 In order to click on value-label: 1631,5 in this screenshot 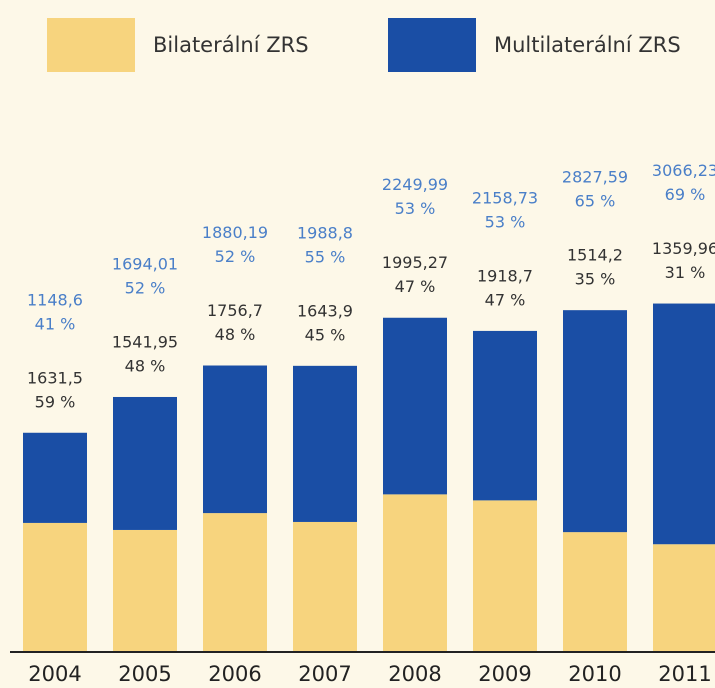, I will do `click(55, 377)`.